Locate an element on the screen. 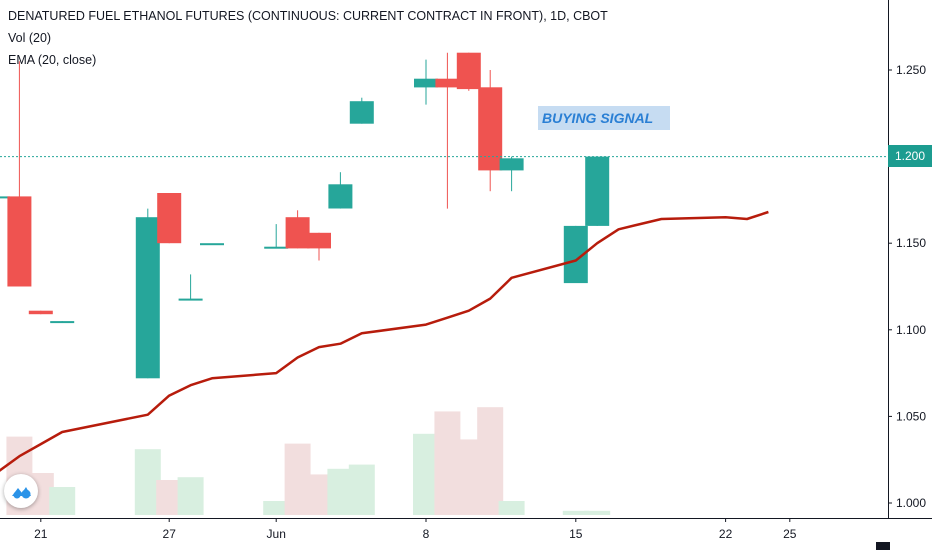 The image size is (932, 555). volume-legend: Vol (20) is located at coordinates (30, 38).